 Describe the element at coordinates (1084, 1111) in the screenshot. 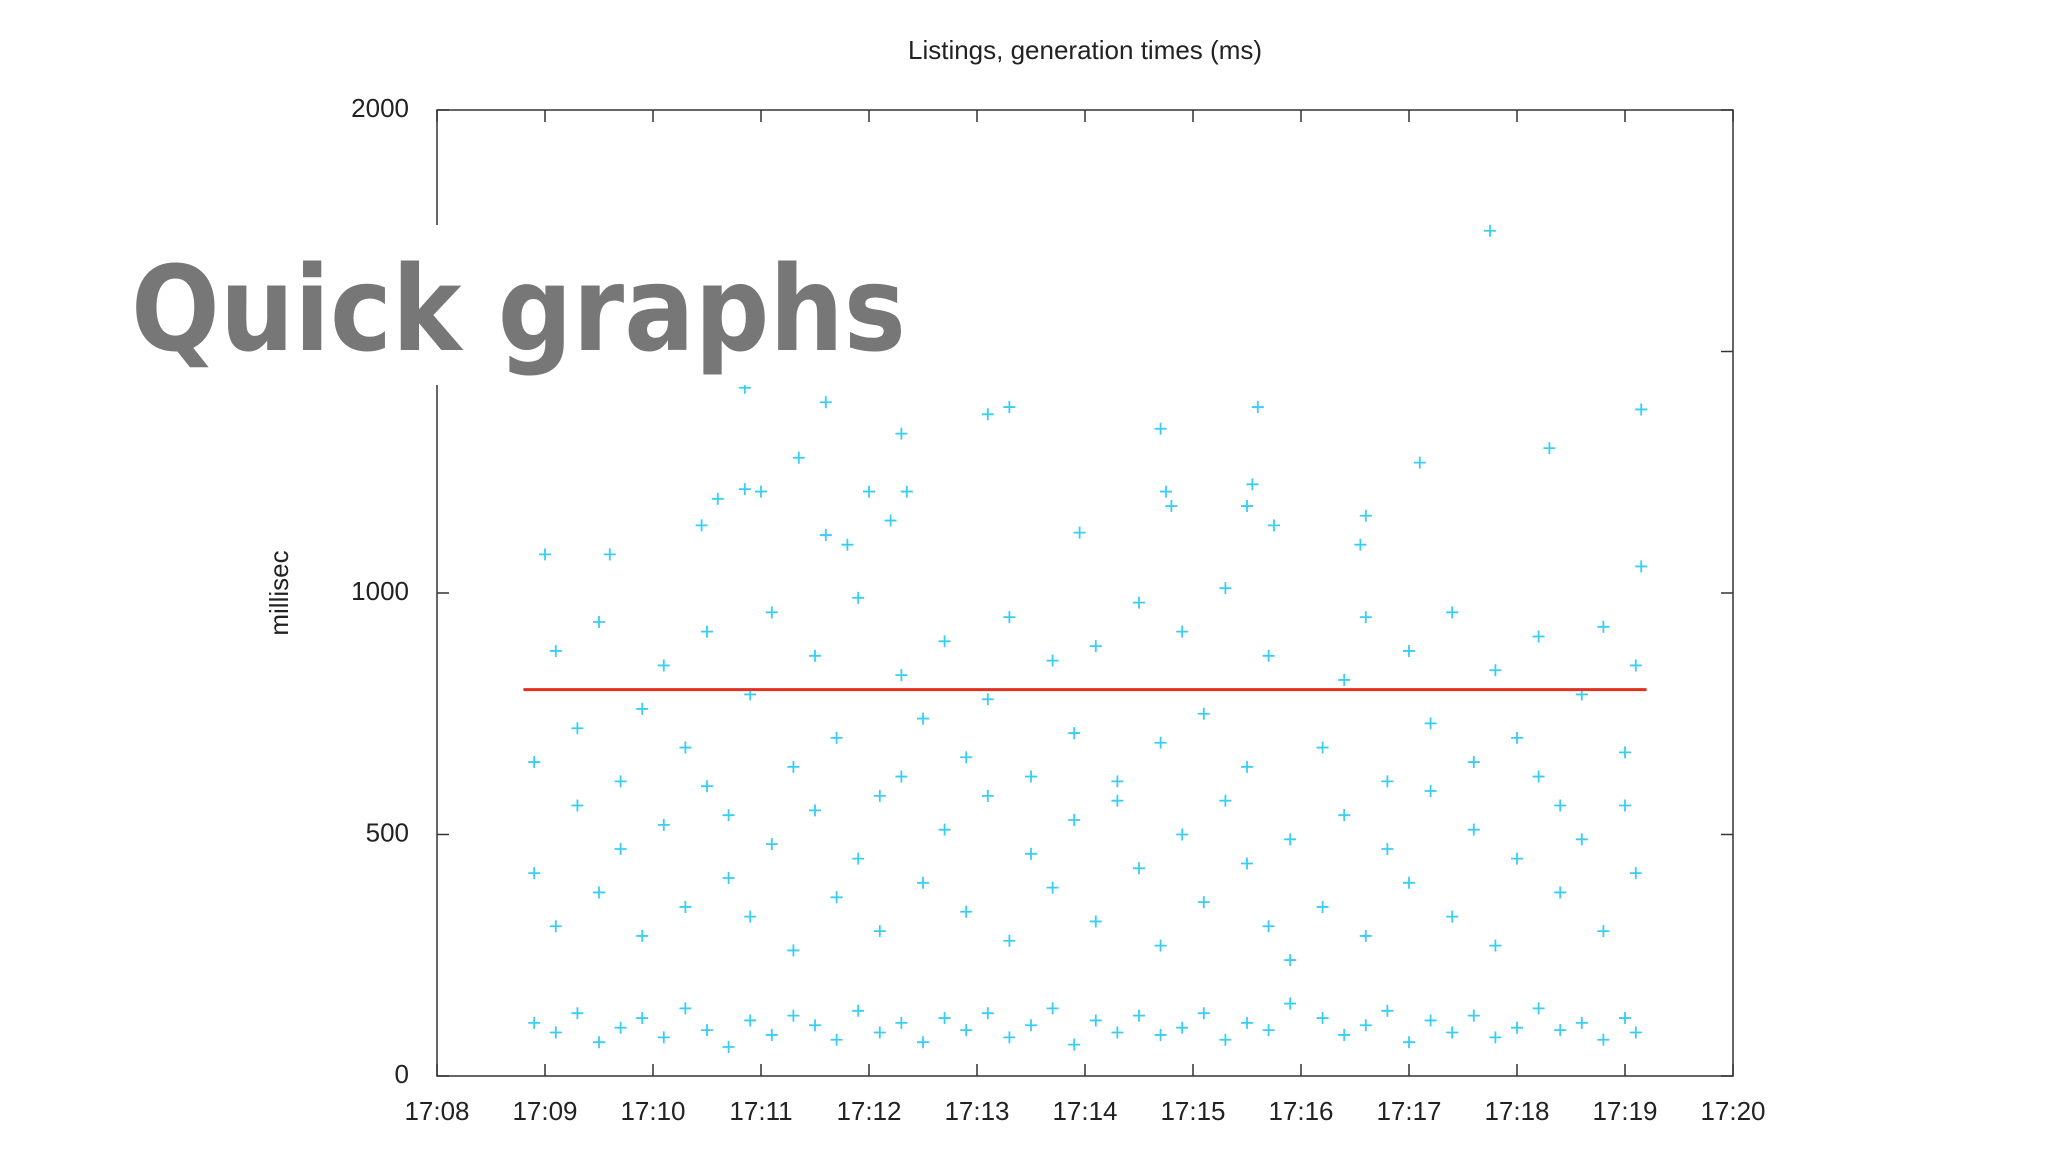

I see `x-tick-label: 17:14` at that location.